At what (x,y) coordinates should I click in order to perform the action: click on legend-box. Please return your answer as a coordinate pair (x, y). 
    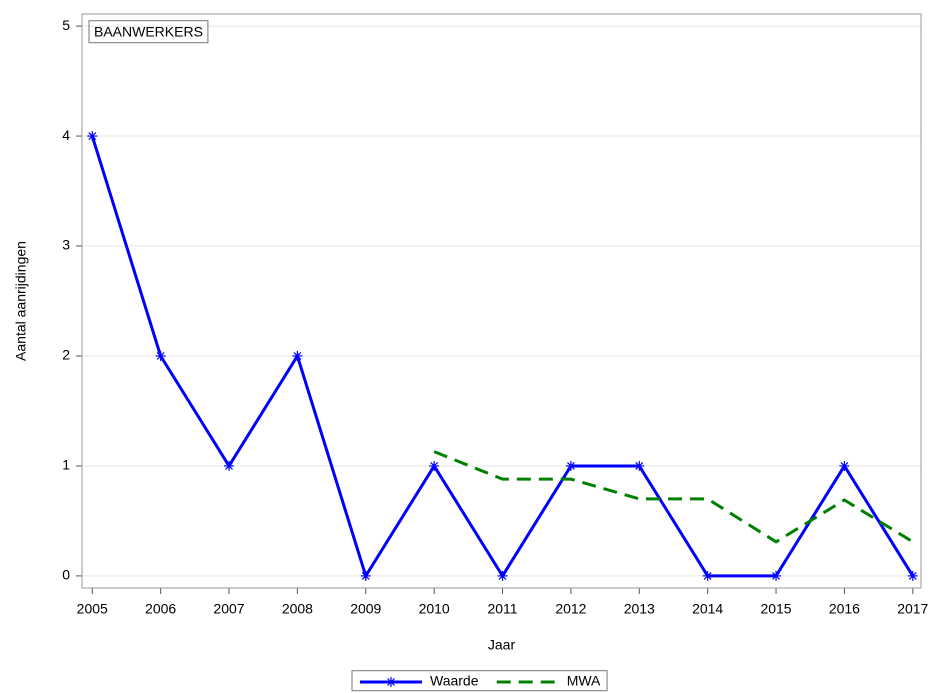
    Looking at the image, I should click on (479, 681).